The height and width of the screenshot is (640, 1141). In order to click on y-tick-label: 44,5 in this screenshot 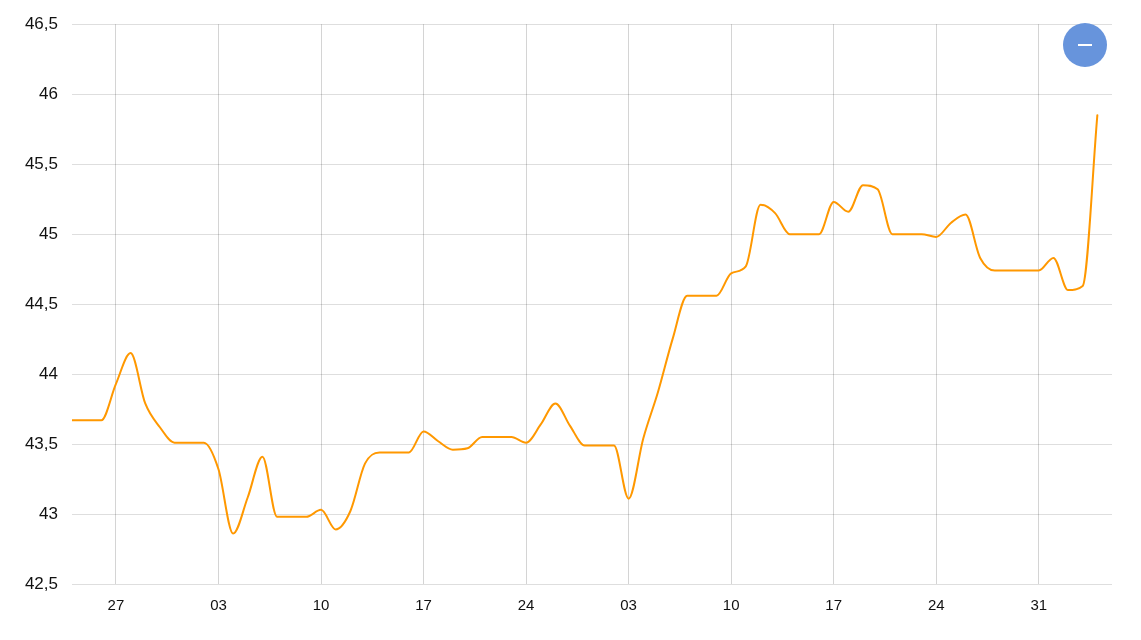, I will do `click(41, 303)`.